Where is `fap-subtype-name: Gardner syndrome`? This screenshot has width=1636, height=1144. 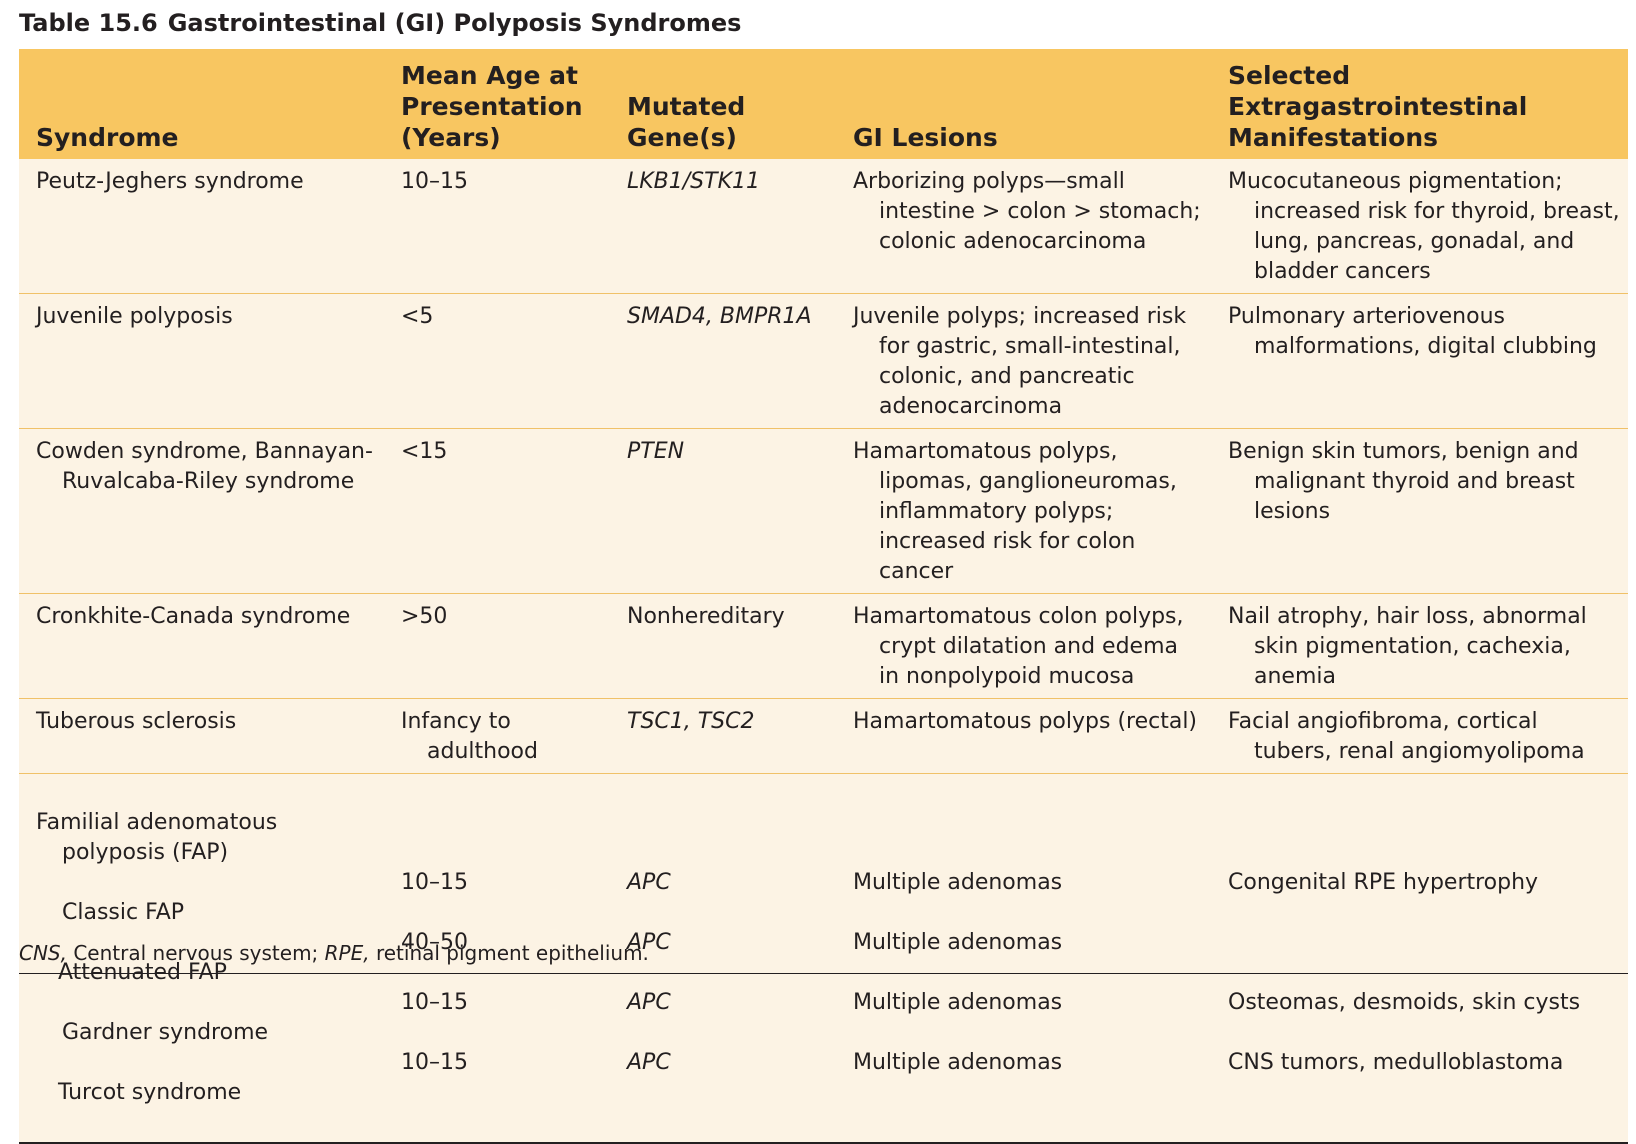 fap-subtype-name: Gardner syndrome is located at coordinates (165, 1032).